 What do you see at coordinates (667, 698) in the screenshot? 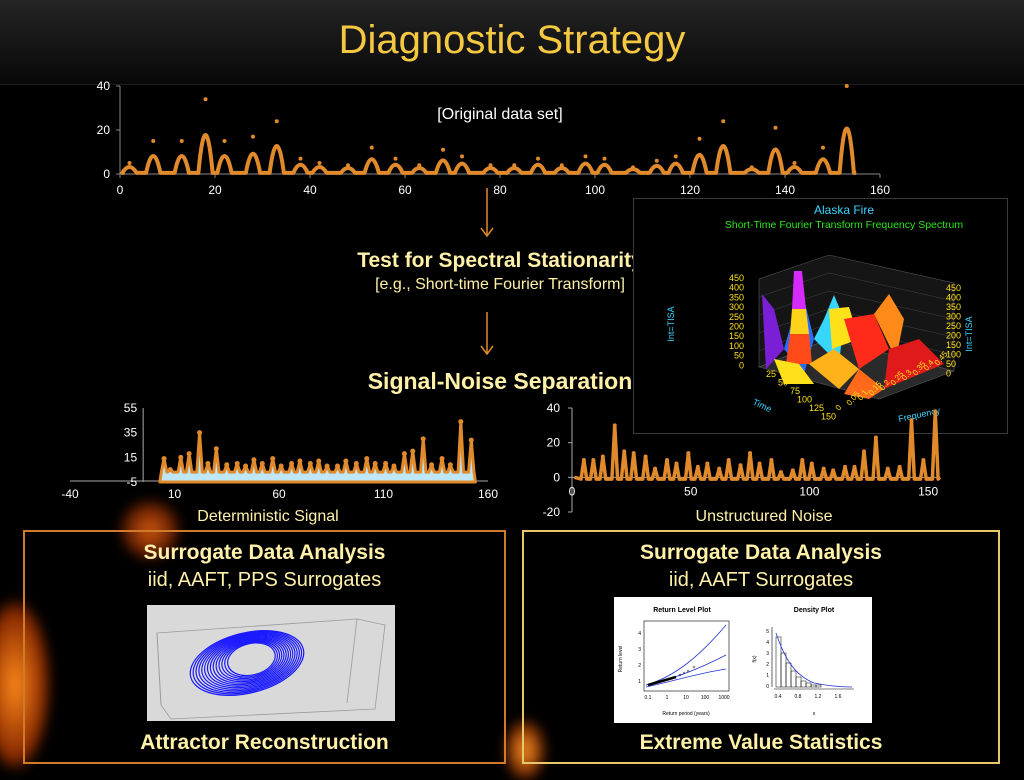
I see `return-level-x-tick-label: 1` at bounding box center [667, 698].